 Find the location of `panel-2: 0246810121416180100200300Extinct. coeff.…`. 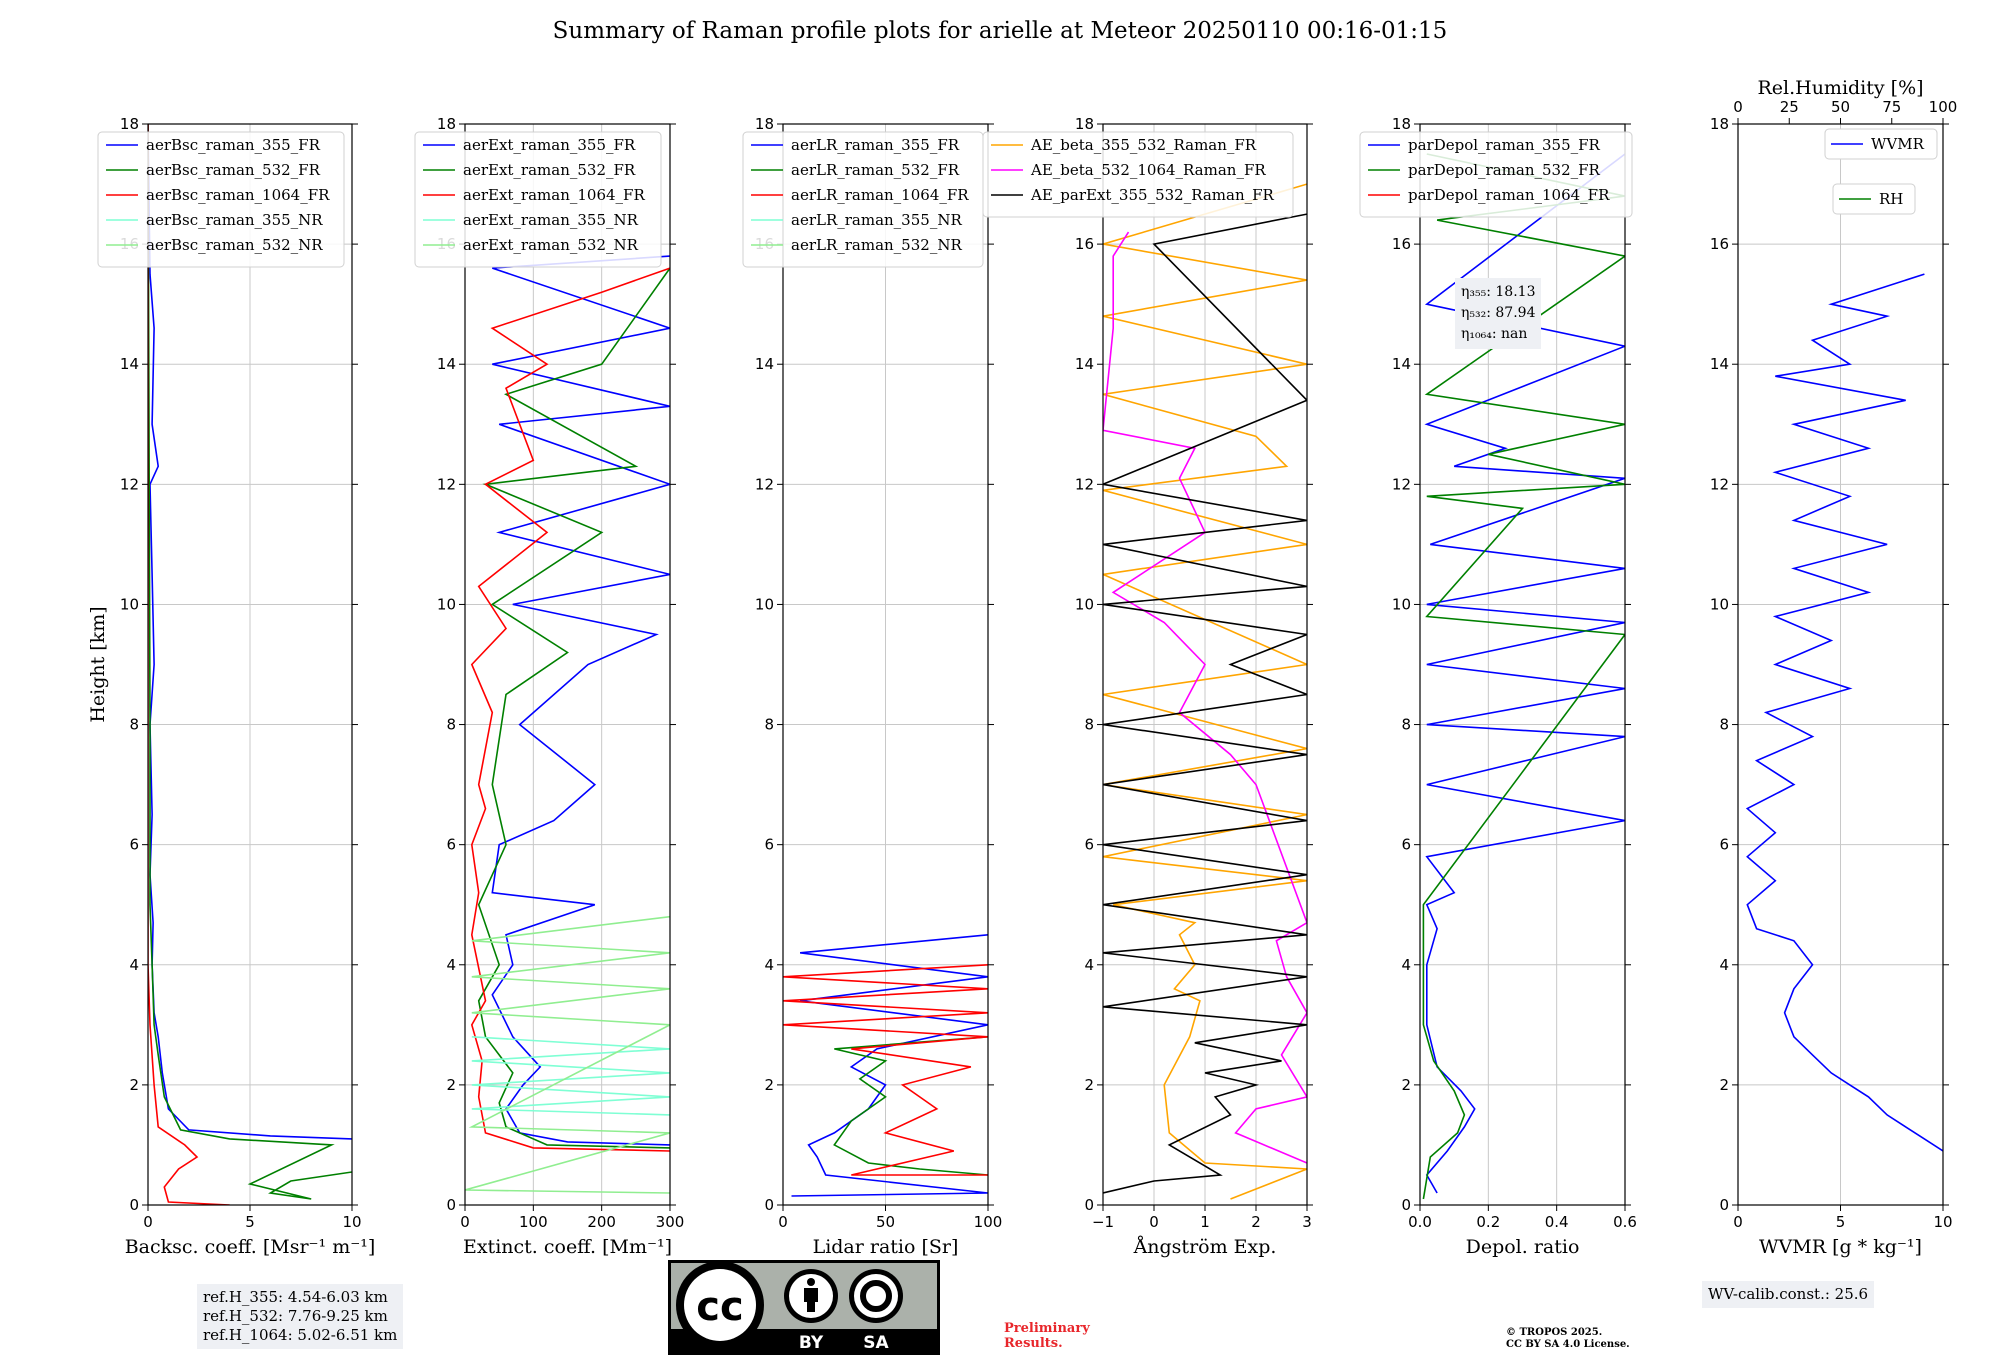

panel-2: 0246810121416180100200300Extinct. coeff.… is located at coordinates (549, 686).